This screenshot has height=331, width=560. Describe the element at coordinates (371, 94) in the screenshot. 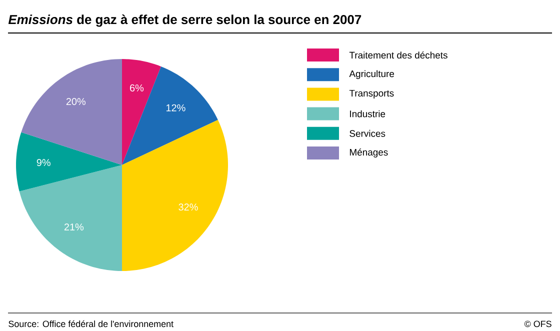

I see `legend-label: Transports` at that location.